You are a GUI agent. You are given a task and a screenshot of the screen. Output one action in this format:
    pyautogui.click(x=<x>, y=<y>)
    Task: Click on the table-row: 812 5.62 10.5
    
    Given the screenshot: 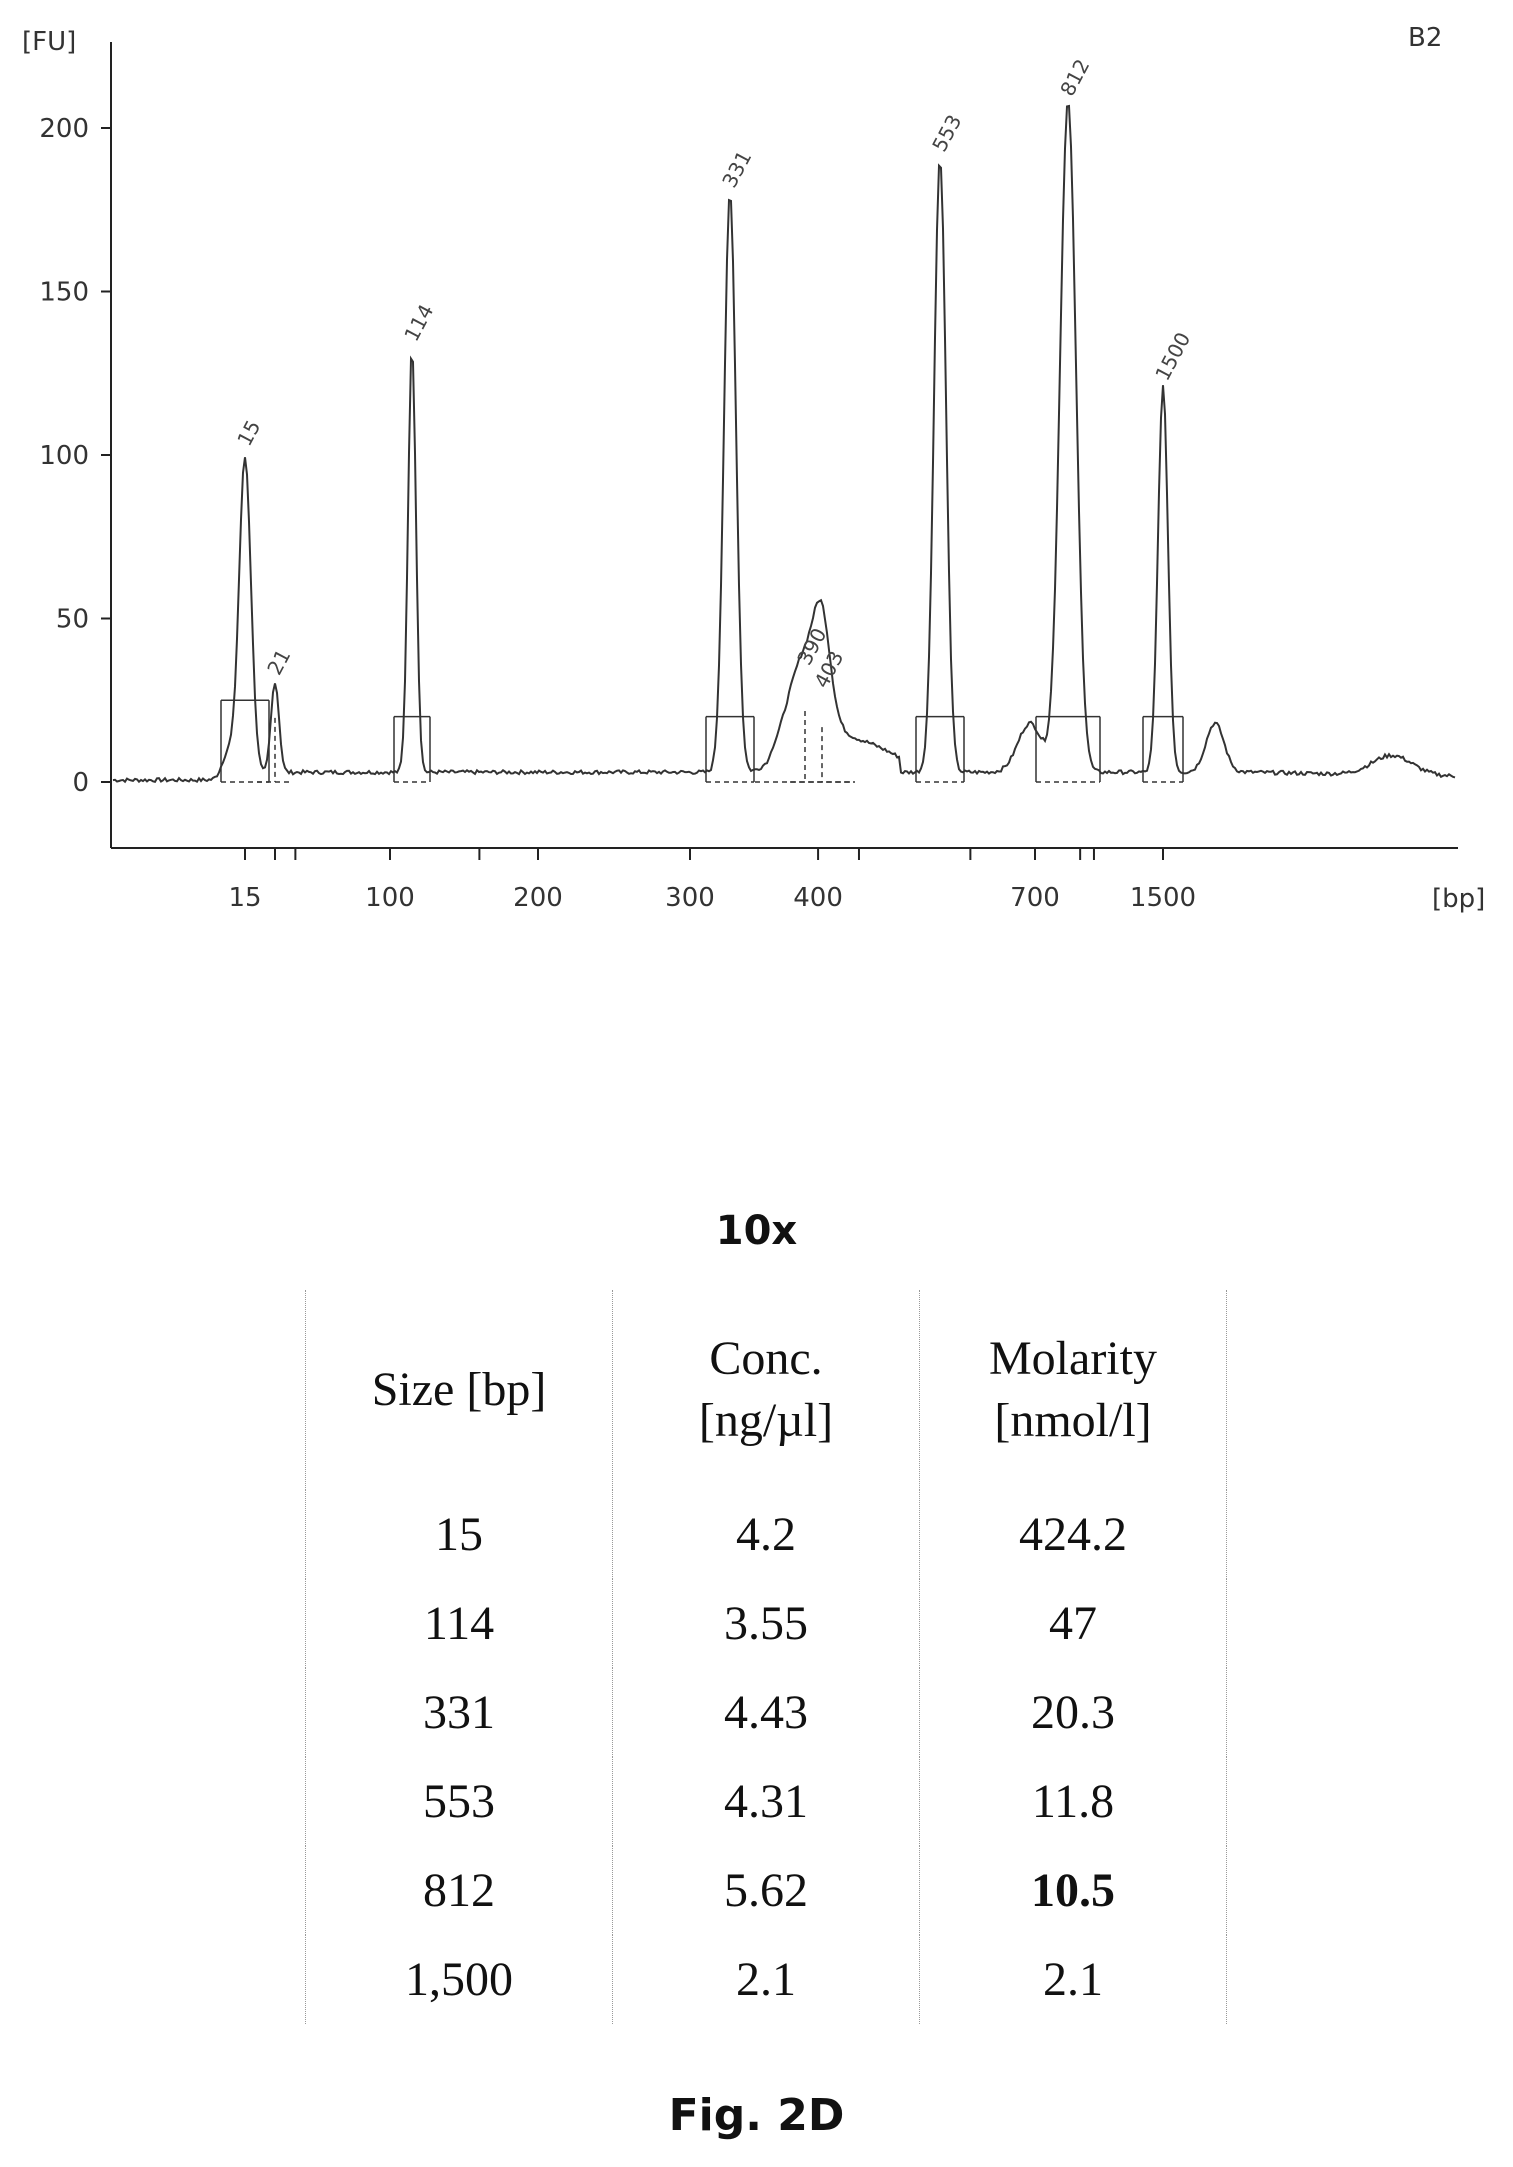 What is the action you would take?
    pyautogui.click(x=766, y=1890)
    